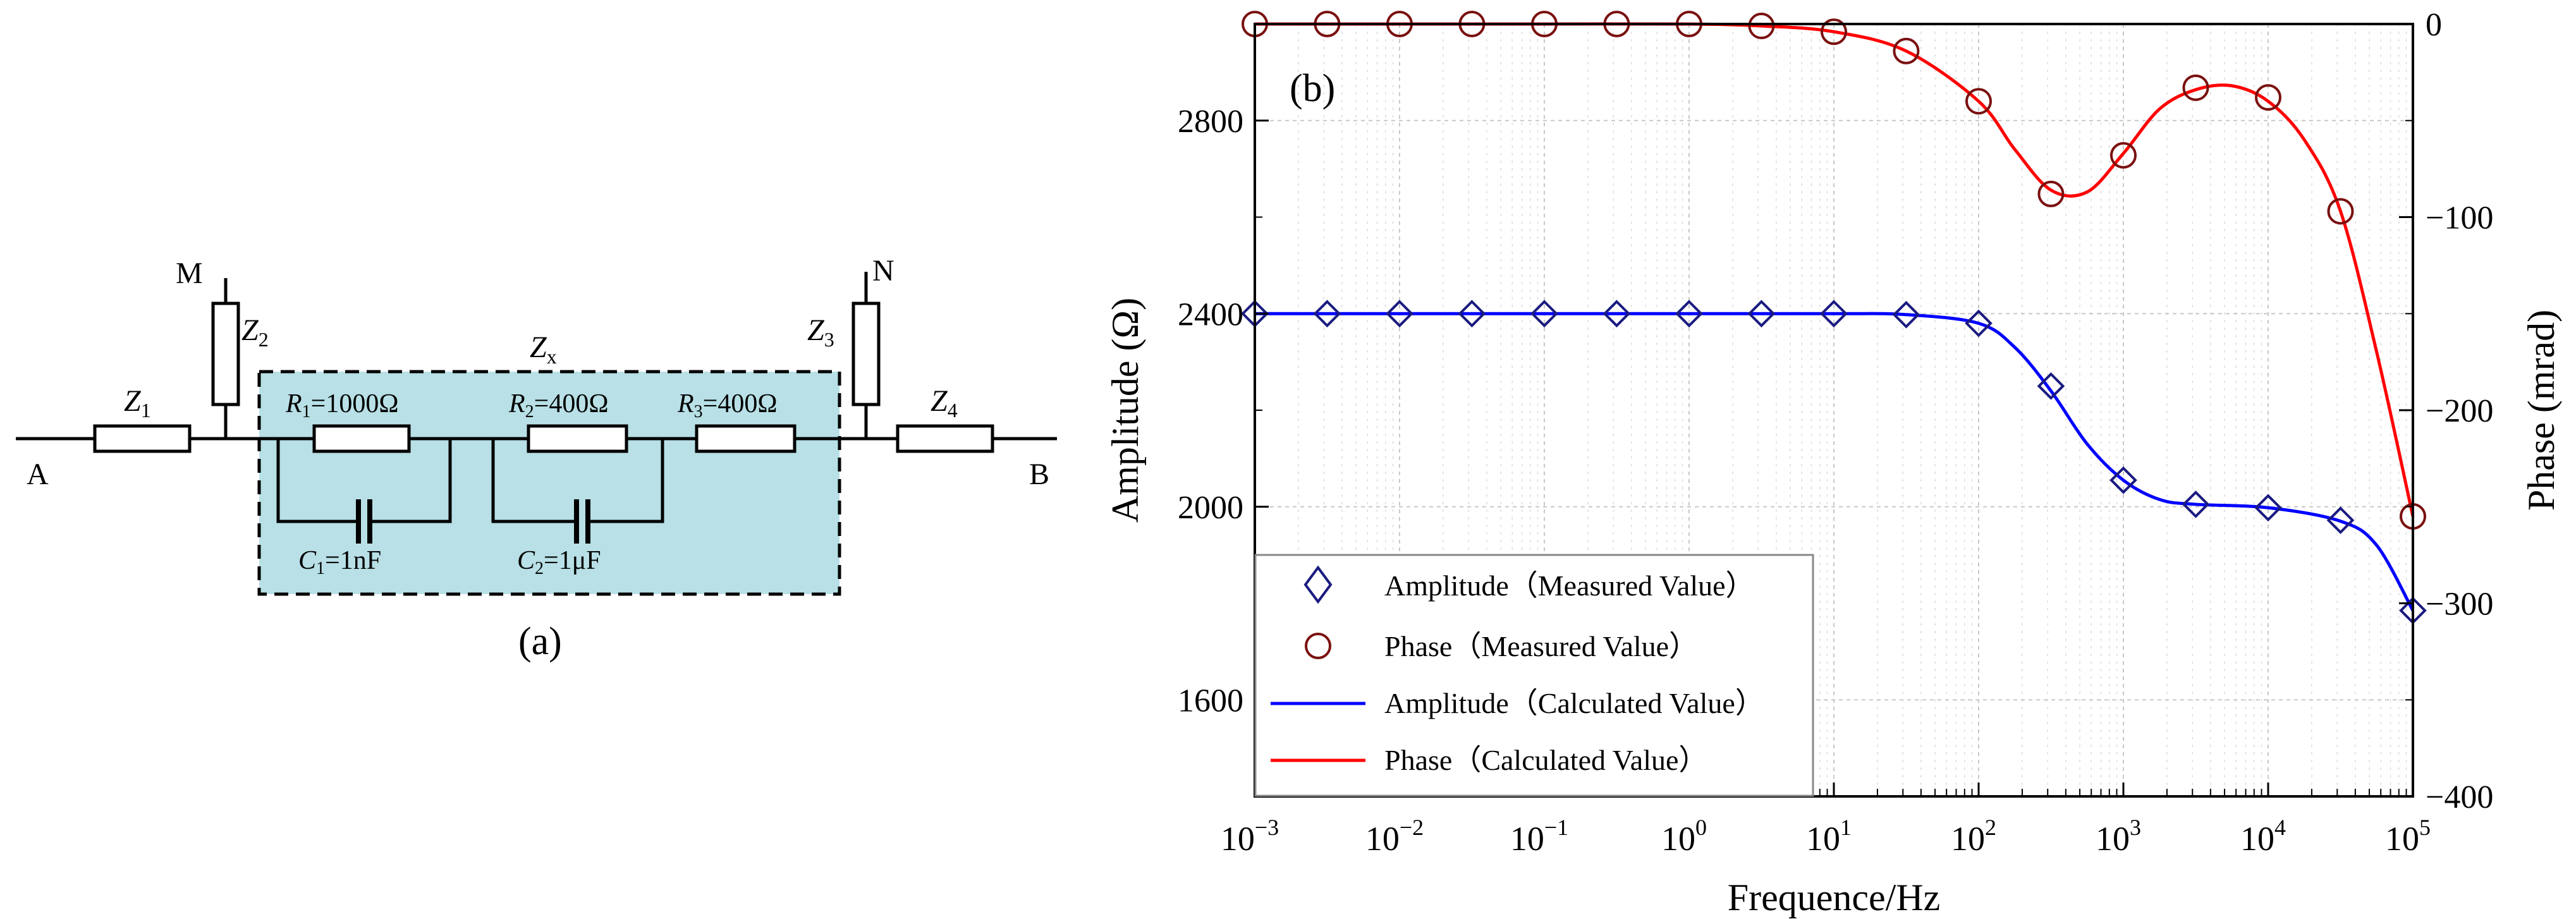  What do you see at coordinates (1539, 836) in the screenshot?
I see `x-tick-label: 10⁻¹` at bounding box center [1539, 836].